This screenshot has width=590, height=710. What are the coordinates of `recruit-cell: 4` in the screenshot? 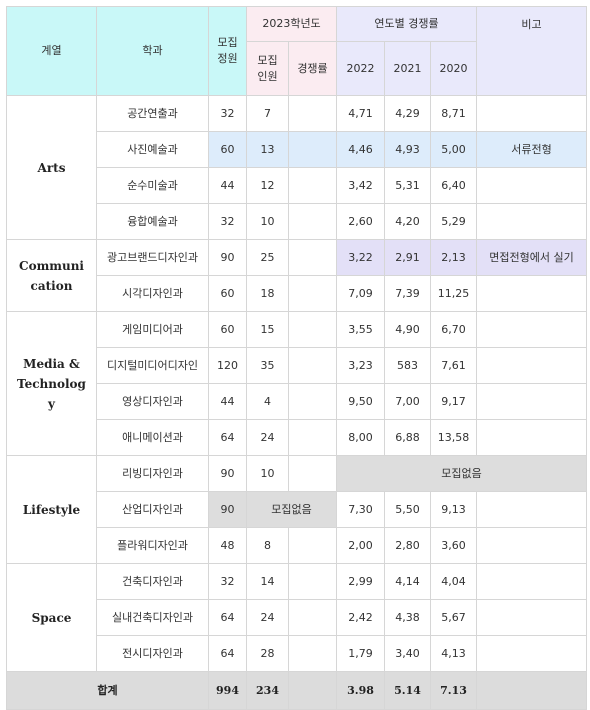 It's located at (267, 401).